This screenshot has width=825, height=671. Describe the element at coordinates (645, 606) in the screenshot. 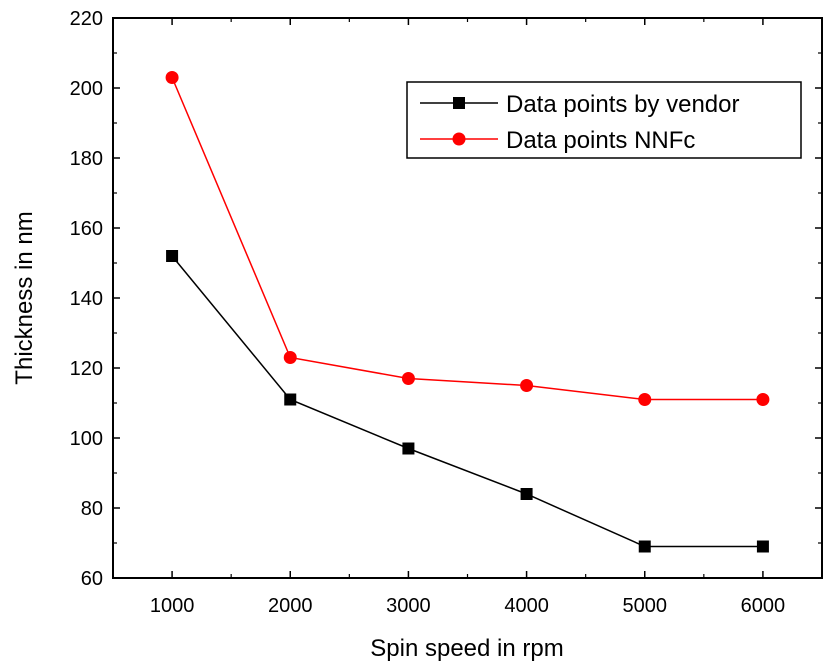

I see `x-tick-label: 5000` at that location.